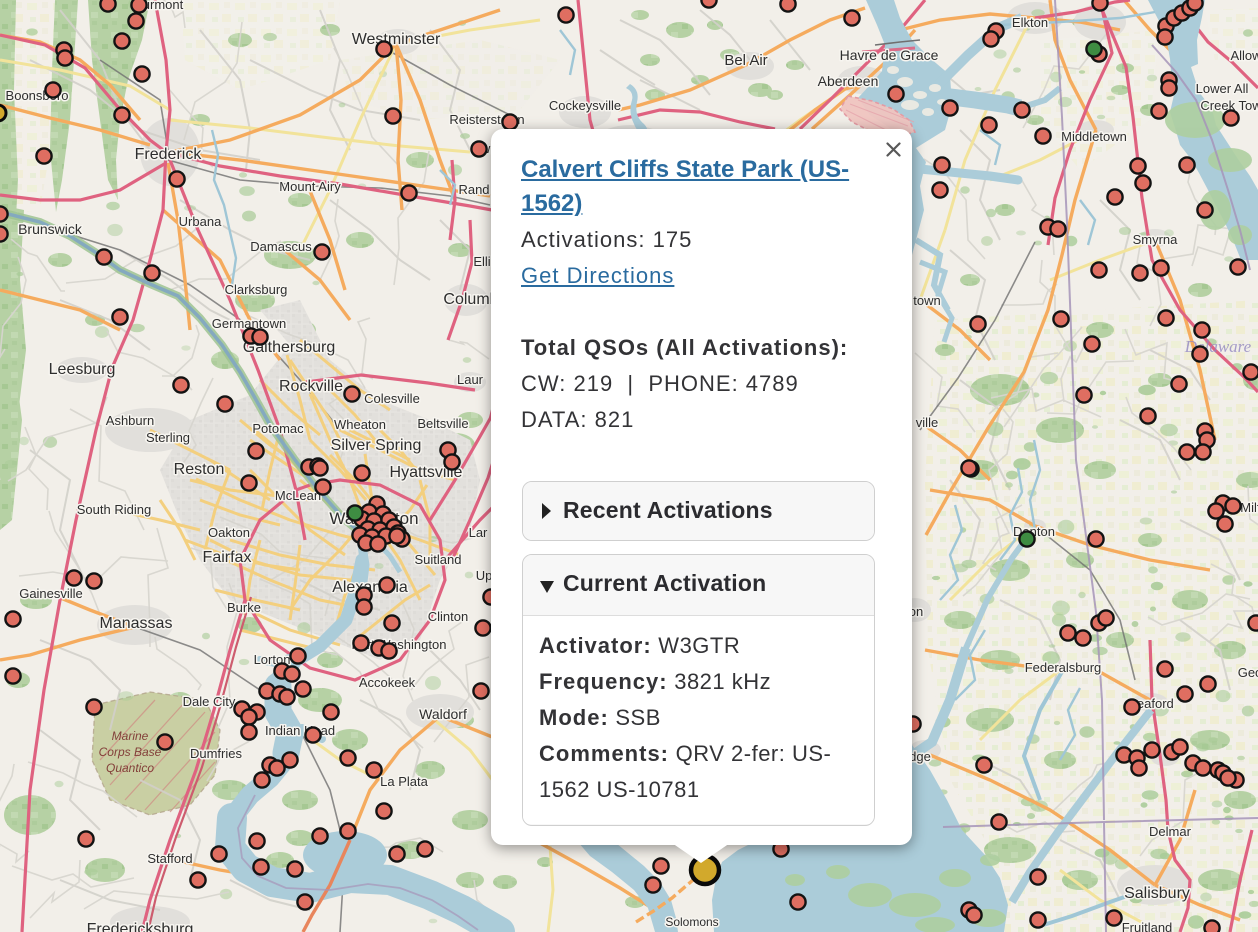 The height and width of the screenshot is (932, 1258). Describe the element at coordinates (298, 495) in the screenshot. I see `svg-text: McLean` at that location.